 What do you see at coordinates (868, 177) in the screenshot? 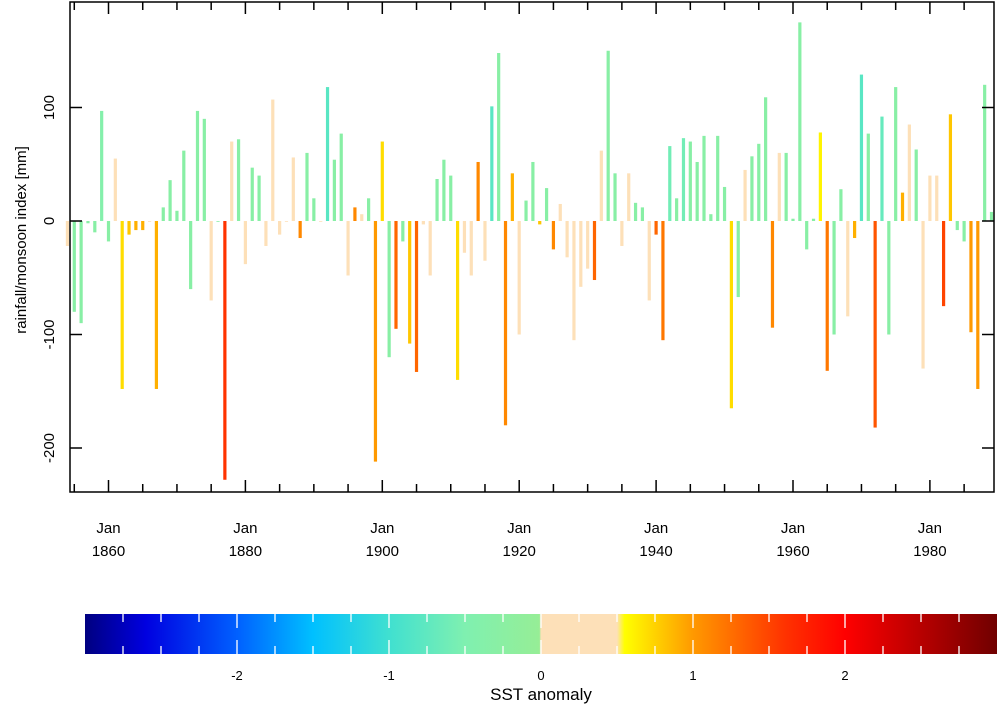
I see `bar-1971` at bounding box center [868, 177].